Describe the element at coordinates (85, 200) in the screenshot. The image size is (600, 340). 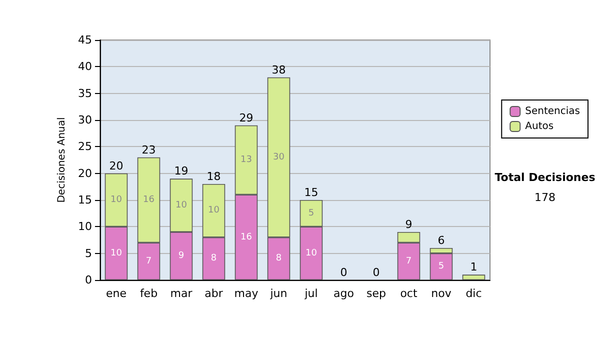
I see `y-tick-label: 15` at that location.